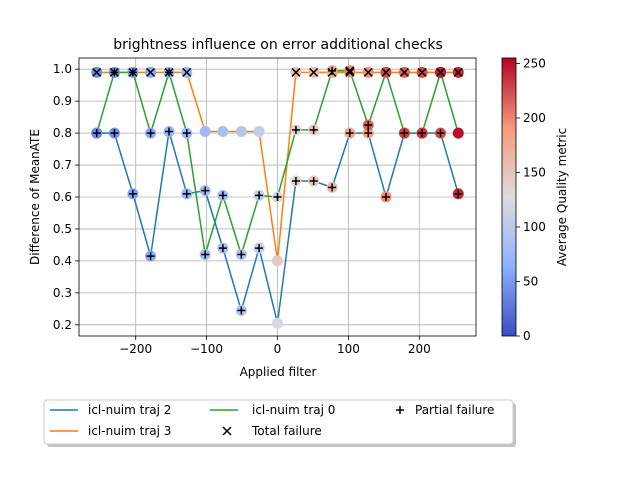 Image resolution: width=640 pixels, height=484 pixels. What do you see at coordinates (419, 349) in the screenshot?
I see `x-tick-label: 200` at bounding box center [419, 349].